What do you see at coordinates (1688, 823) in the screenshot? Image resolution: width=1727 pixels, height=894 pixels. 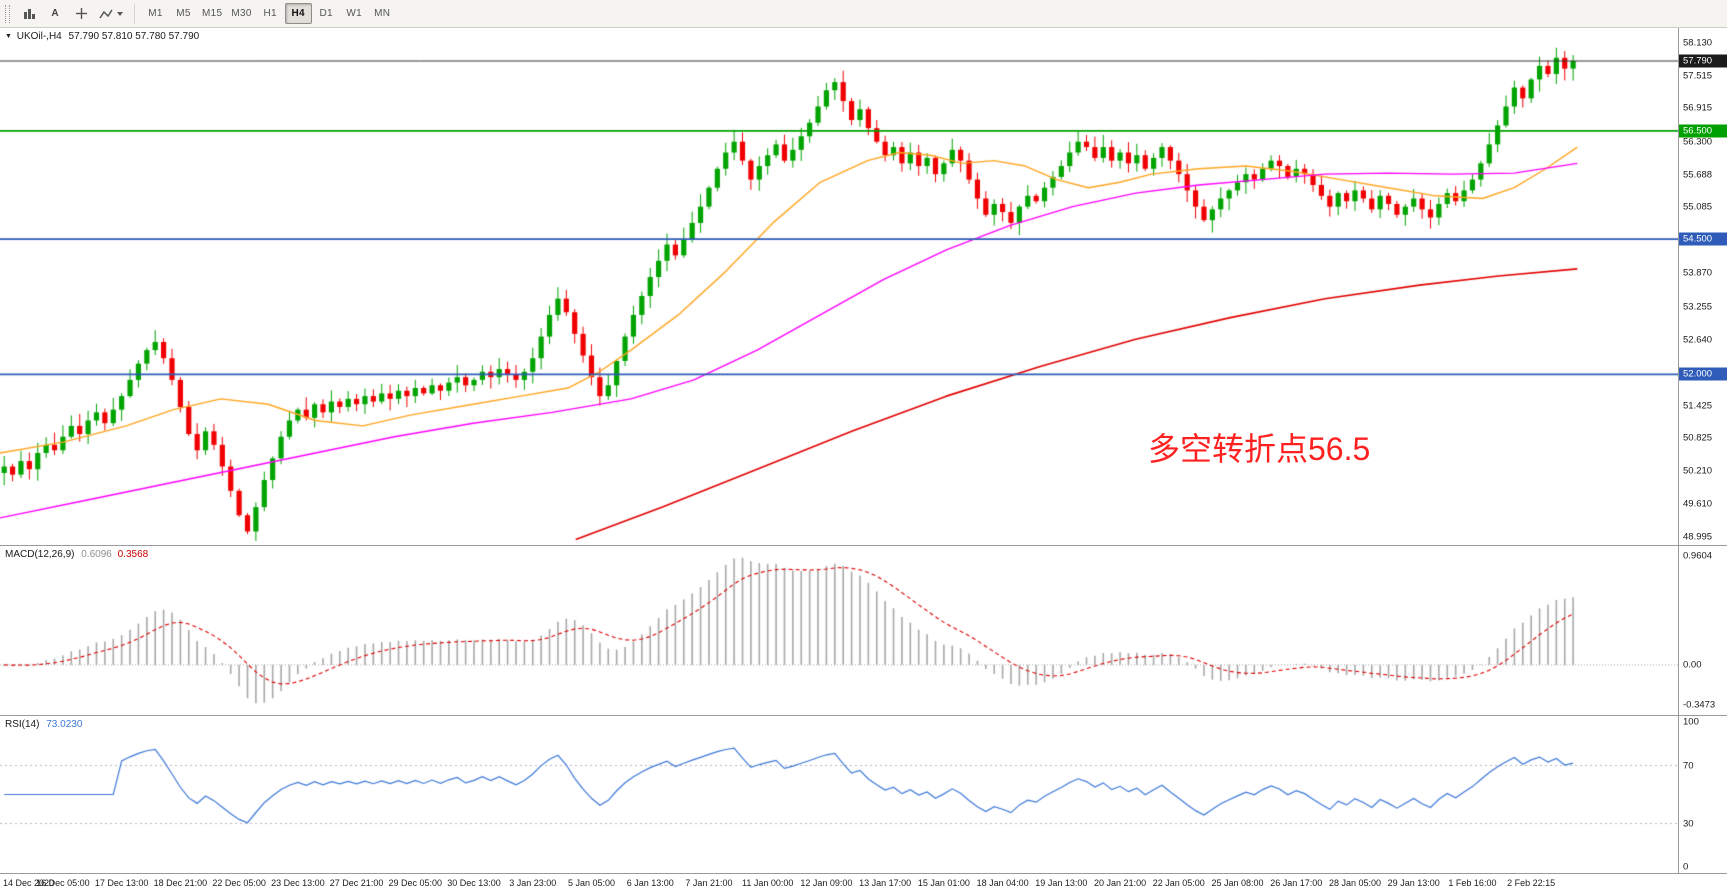 I see `rsi-axis-label: 30` at bounding box center [1688, 823].